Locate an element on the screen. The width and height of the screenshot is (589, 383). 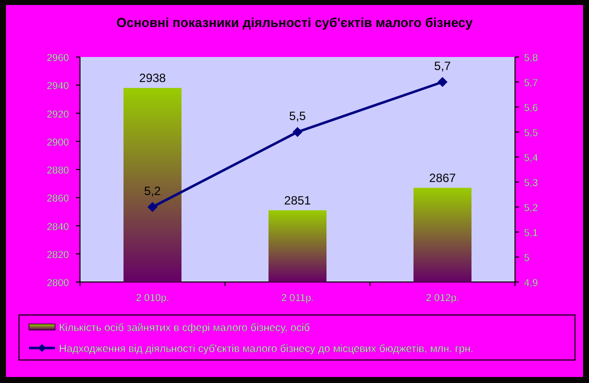
data-label: 5,2 is located at coordinates (153, 191).